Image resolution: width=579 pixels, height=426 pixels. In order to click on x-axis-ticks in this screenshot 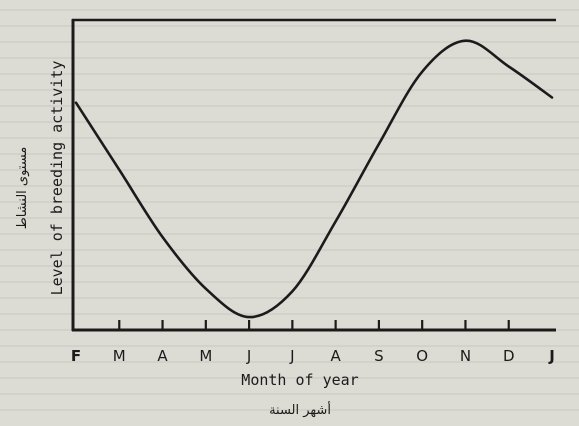, I will do `click(314, 325)`.